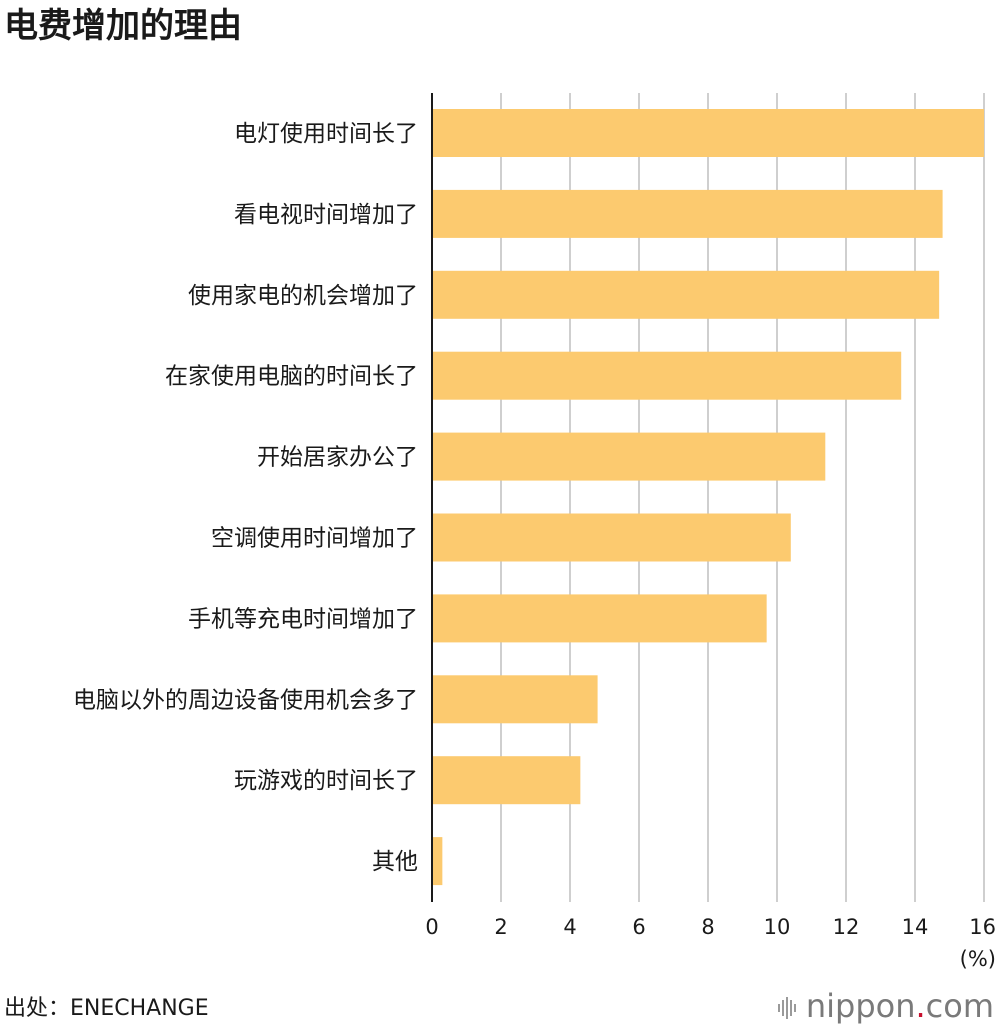 This screenshot has width=1000, height=1026. I want to click on x-tick-label: 6, so click(638, 927).